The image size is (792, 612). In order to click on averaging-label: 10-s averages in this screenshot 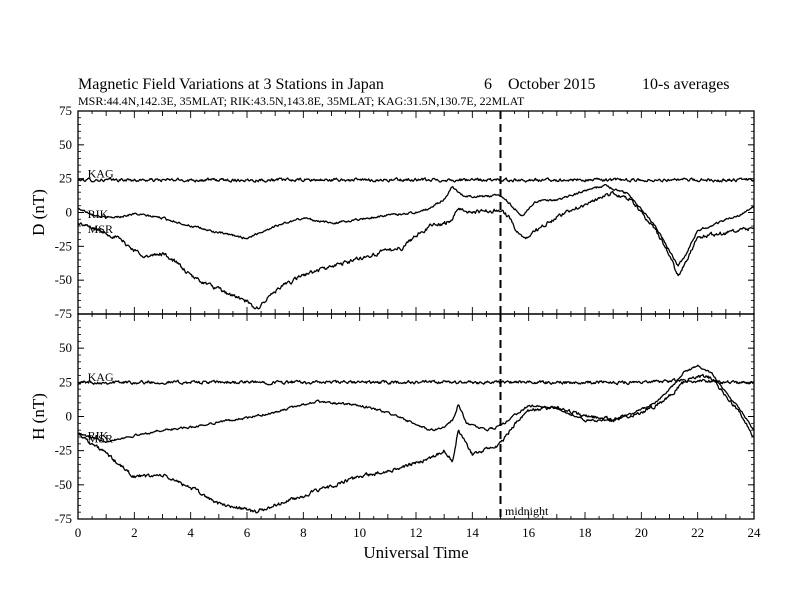, I will do `click(686, 84)`.